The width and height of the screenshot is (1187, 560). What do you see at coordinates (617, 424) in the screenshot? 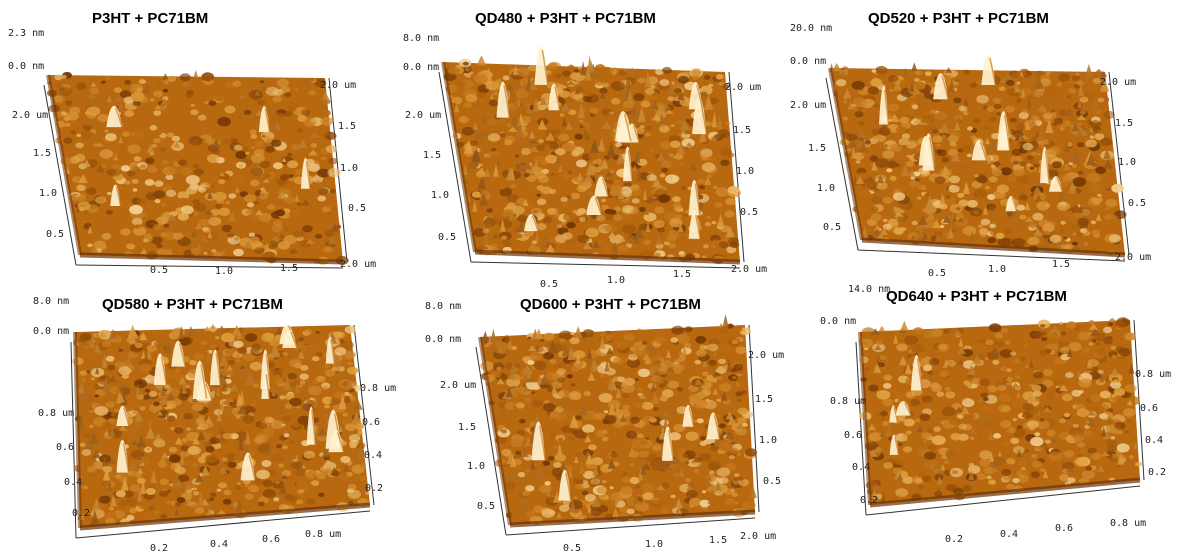
I see `afm-surface-qd600` at bounding box center [617, 424].